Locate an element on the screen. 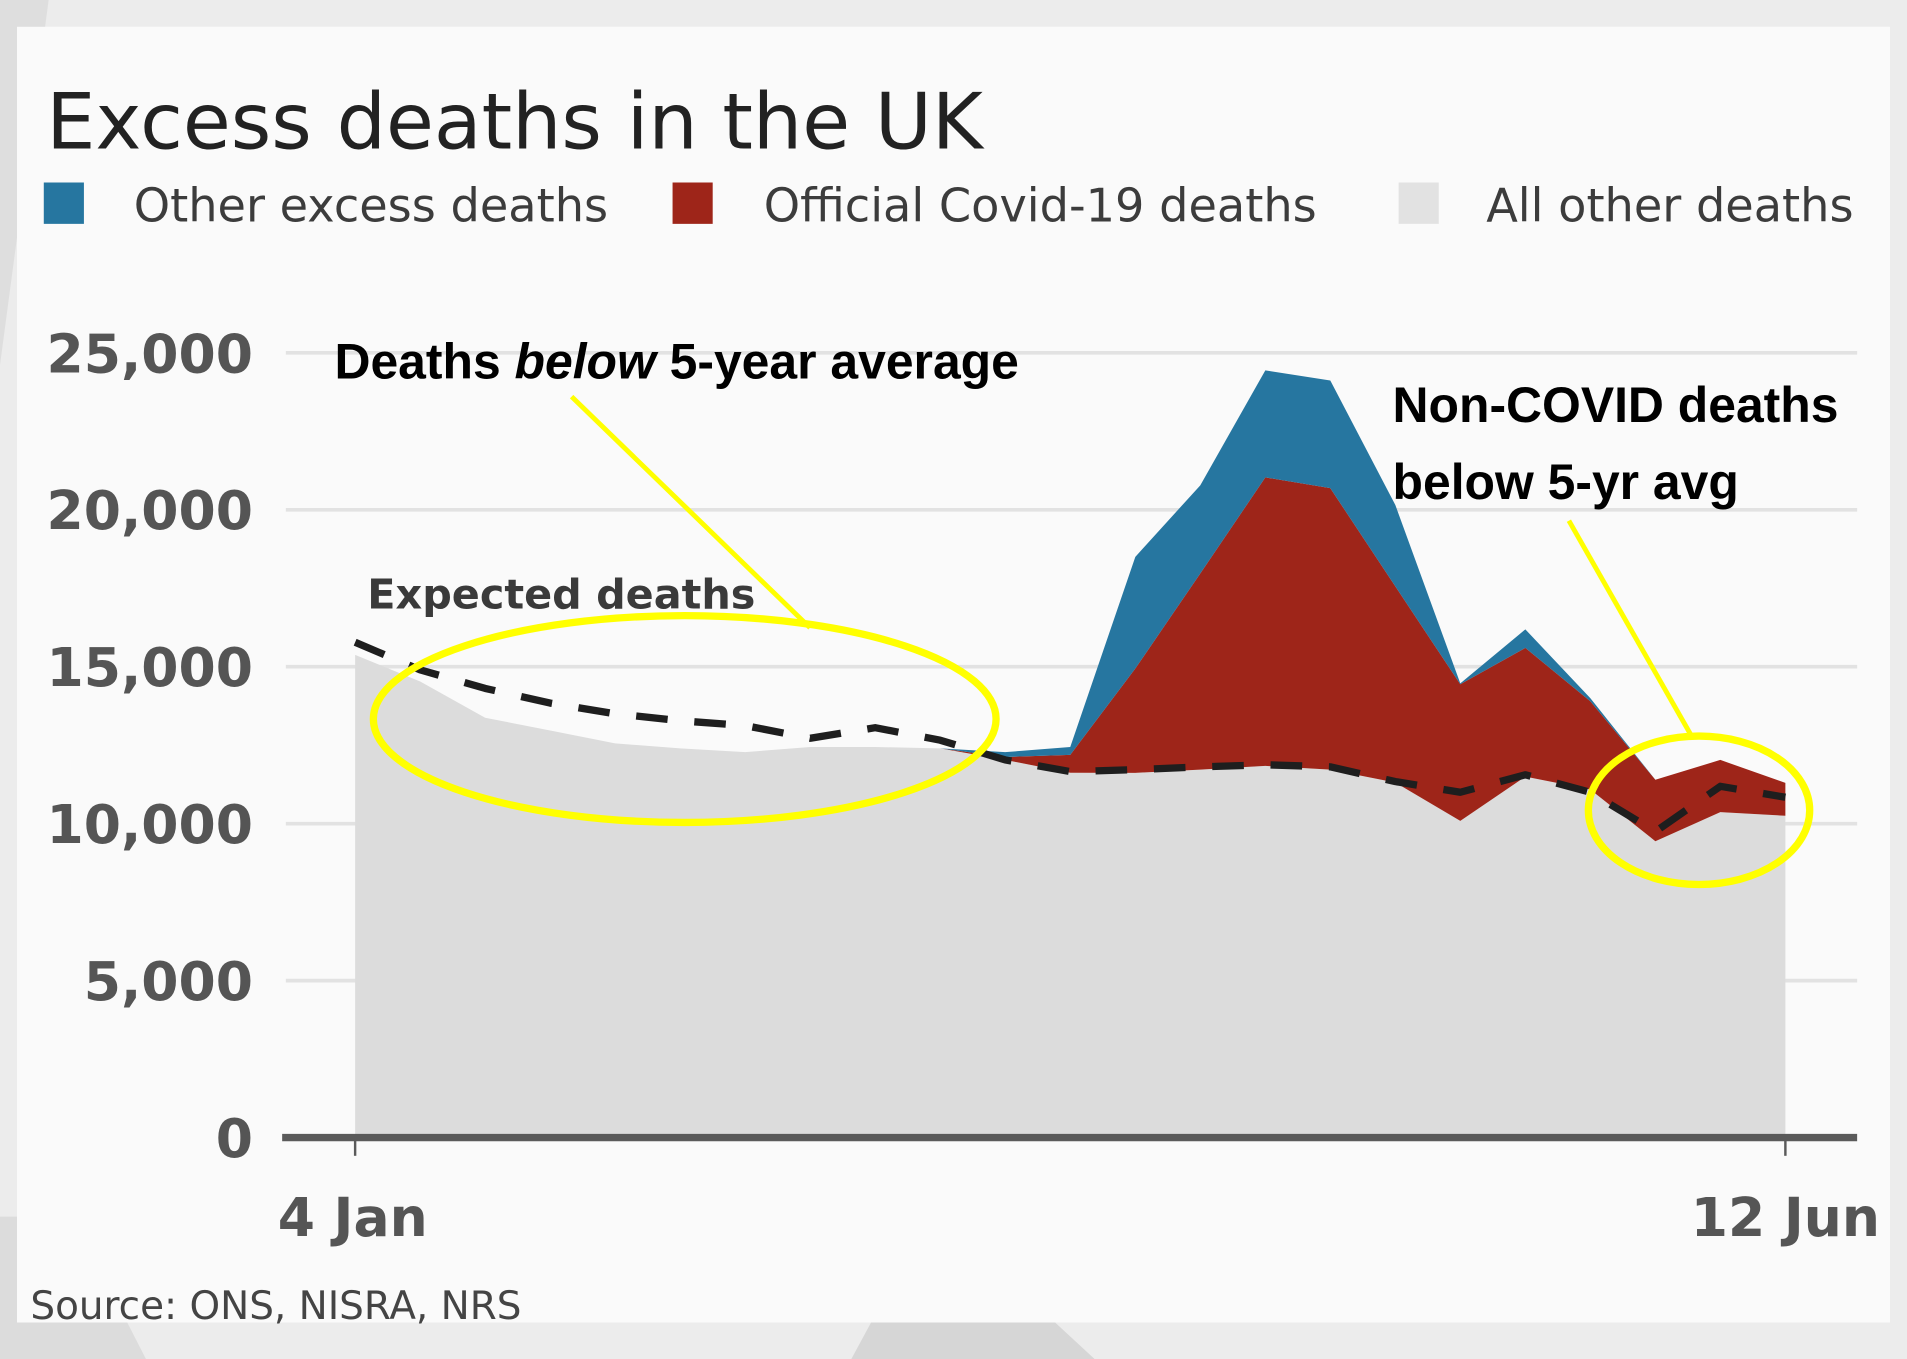 The width and height of the screenshot is (1907, 1359). annotation-right: Non-COVID deaths below 5-yr avg is located at coordinates (1616, 633).